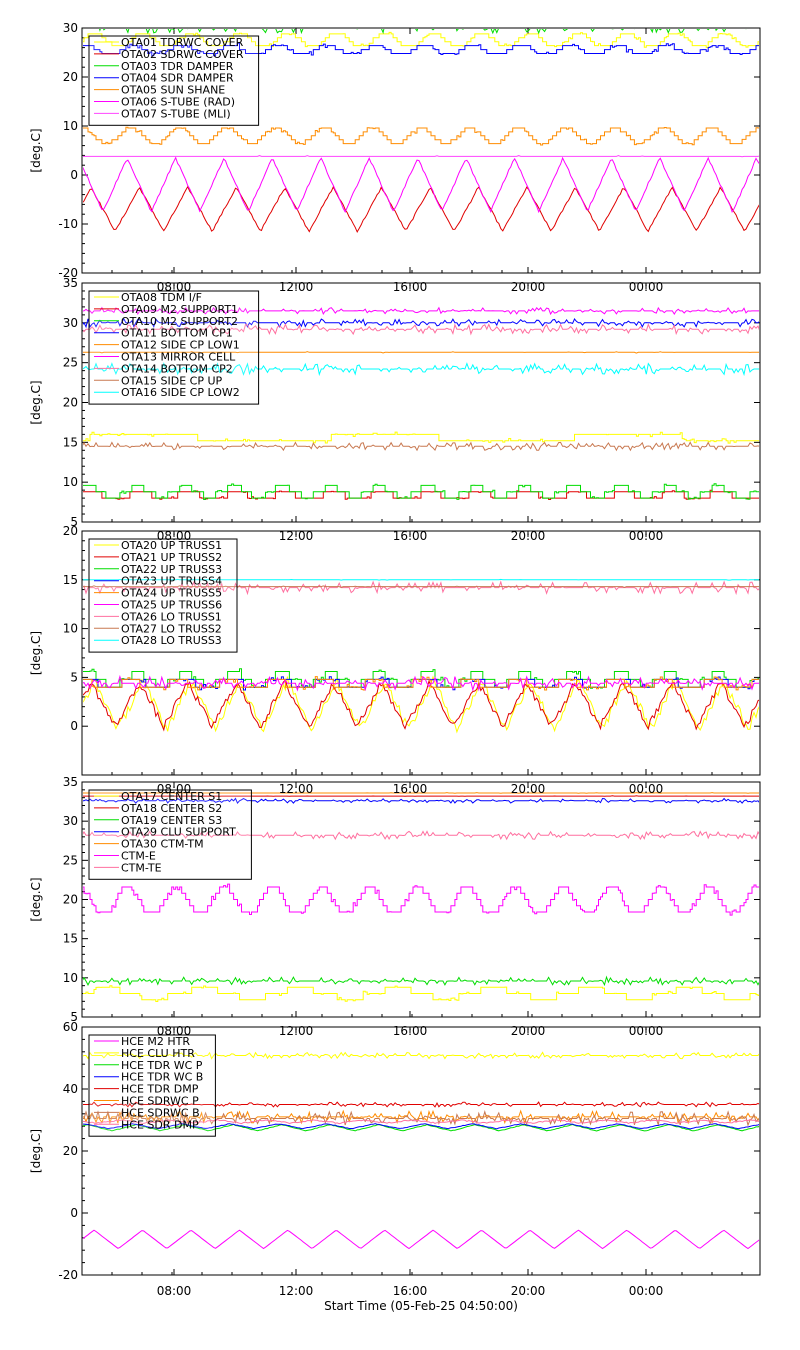 The height and width of the screenshot is (1350, 800). Describe the element at coordinates (182, 42) in the screenshot. I see `legend-entry: OTA01 TDRWC COVER` at that location.